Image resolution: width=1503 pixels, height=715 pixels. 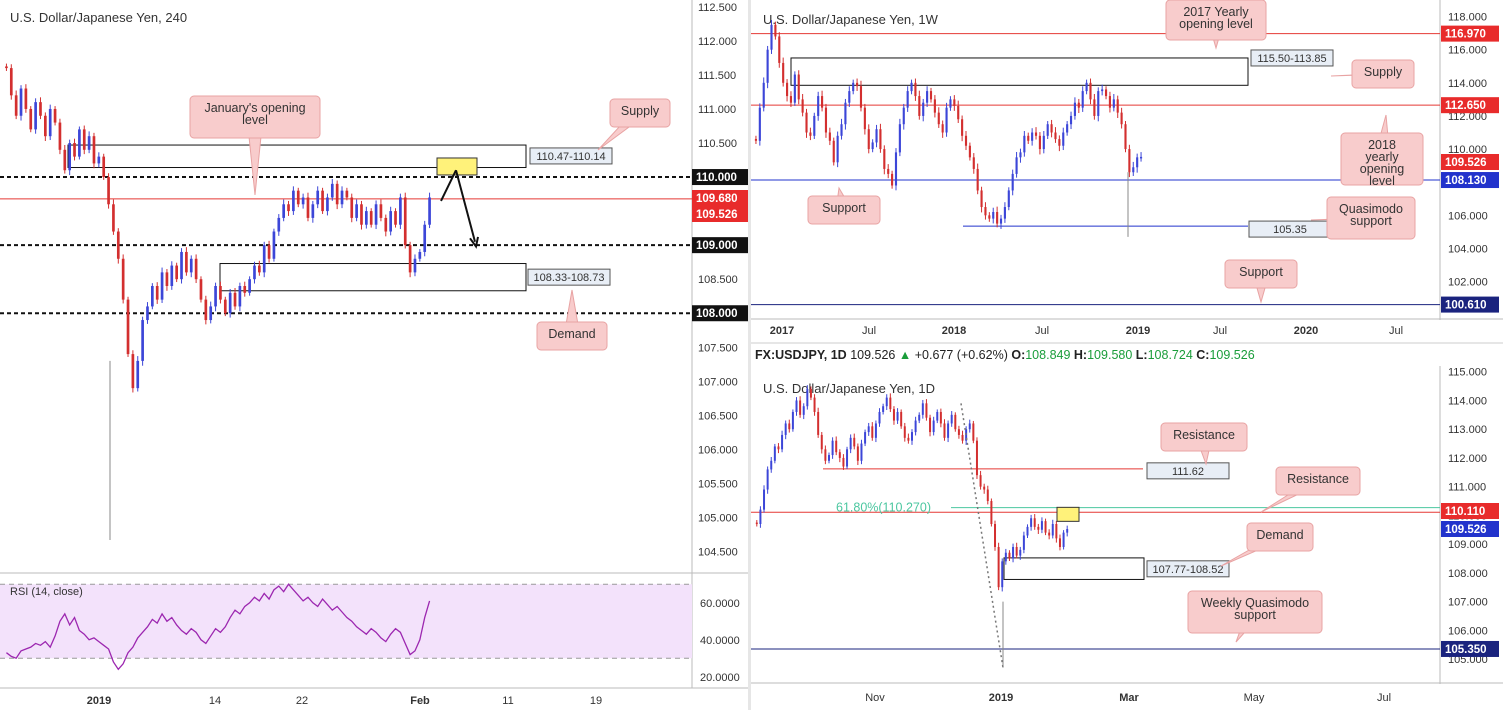 What do you see at coordinates (569, 278) in the screenshot?
I see `h4-demand-zone-label: 108.33-108.73` at bounding box center [569, 278].